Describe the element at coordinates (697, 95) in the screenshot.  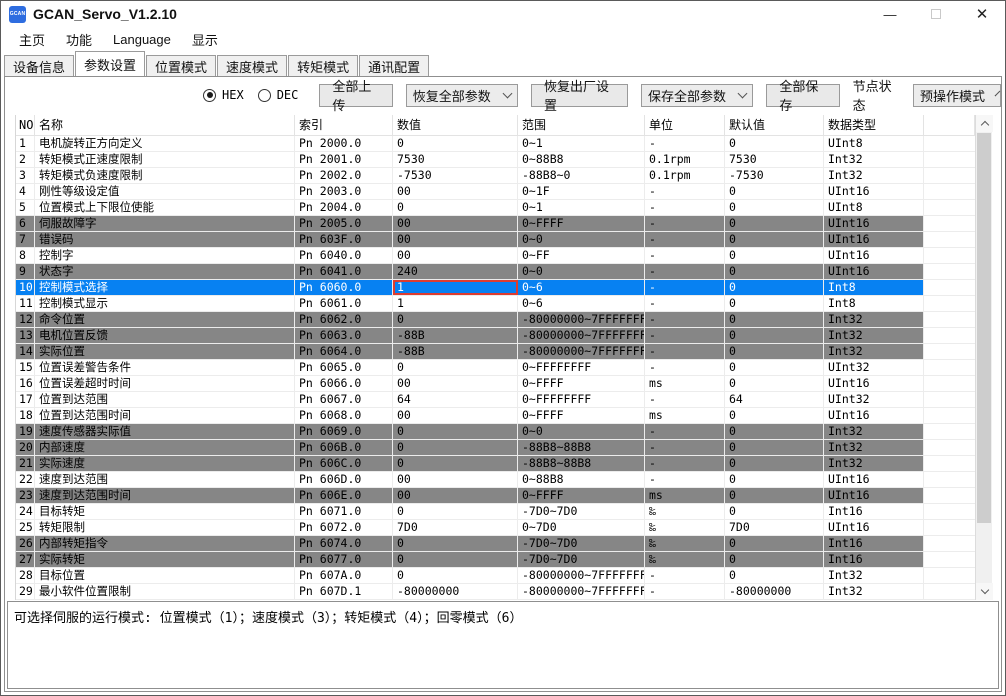
I see `save-all-params-dropdown: 保存全部参数` at that location.